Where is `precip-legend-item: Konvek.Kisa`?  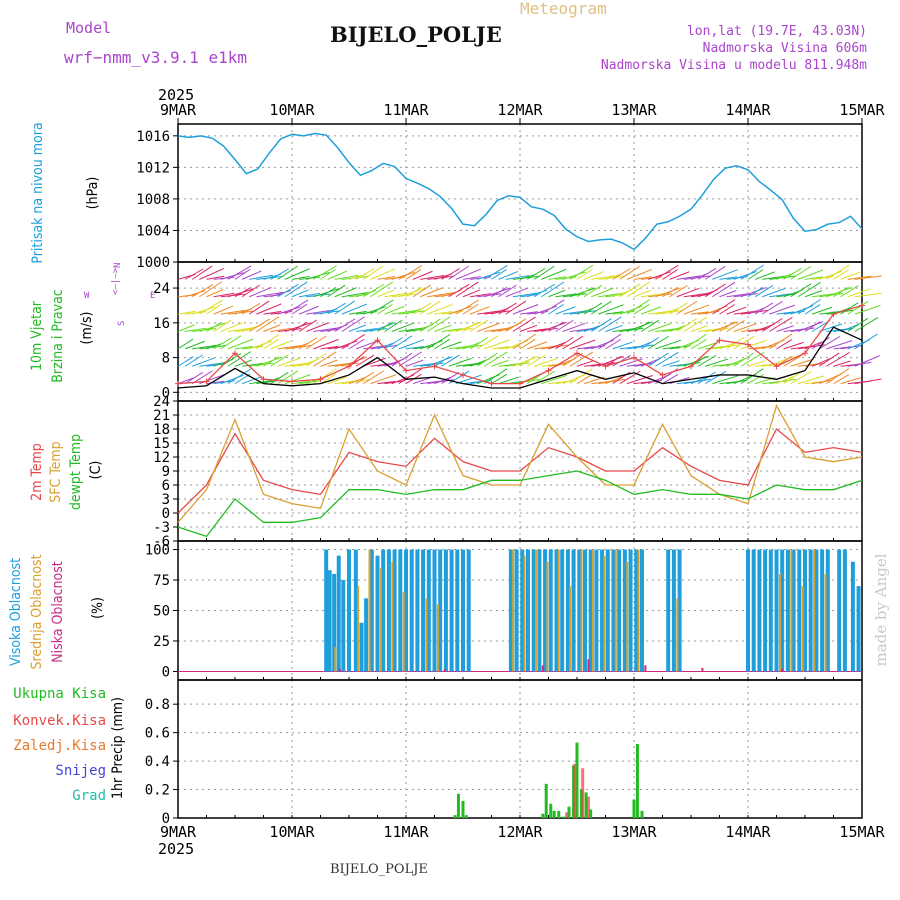
precip-legend-item: Konvek.Kisa is located at coordinates (59, 721).